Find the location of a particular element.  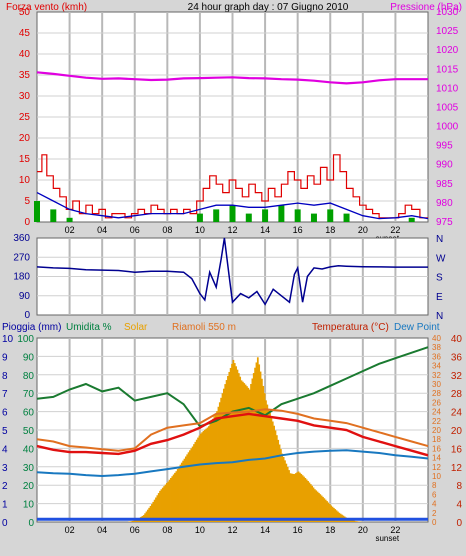

x-tick-label: 06 is located at coordinates (135, 530).